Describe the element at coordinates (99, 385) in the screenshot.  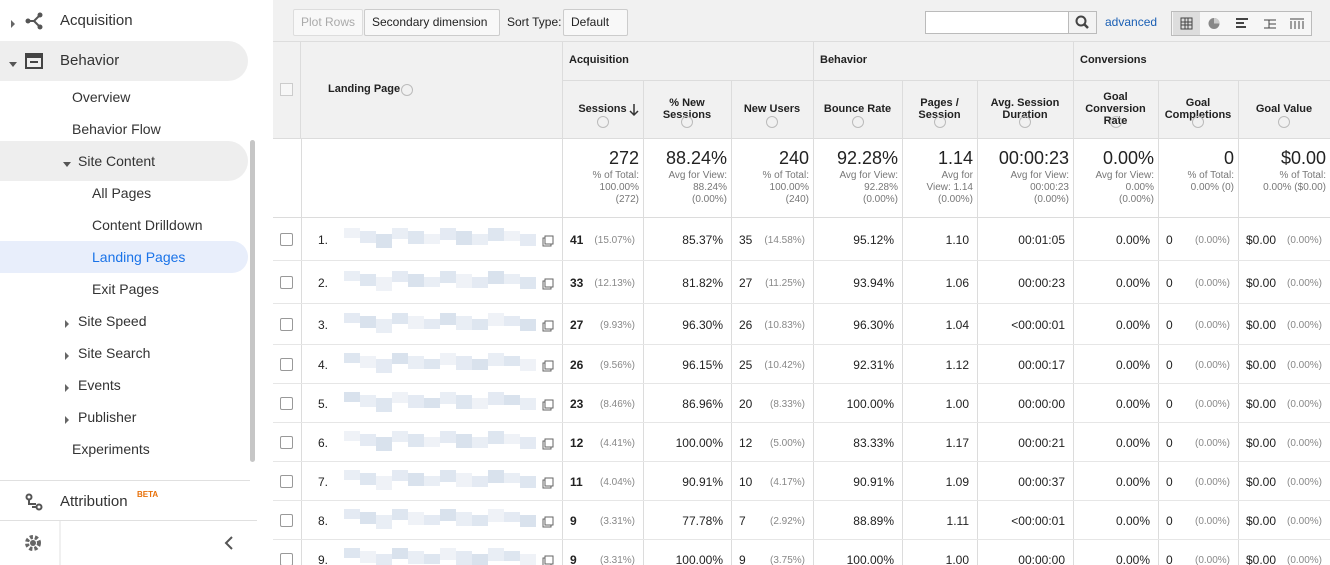
I see `nav-item: Events` at that location.